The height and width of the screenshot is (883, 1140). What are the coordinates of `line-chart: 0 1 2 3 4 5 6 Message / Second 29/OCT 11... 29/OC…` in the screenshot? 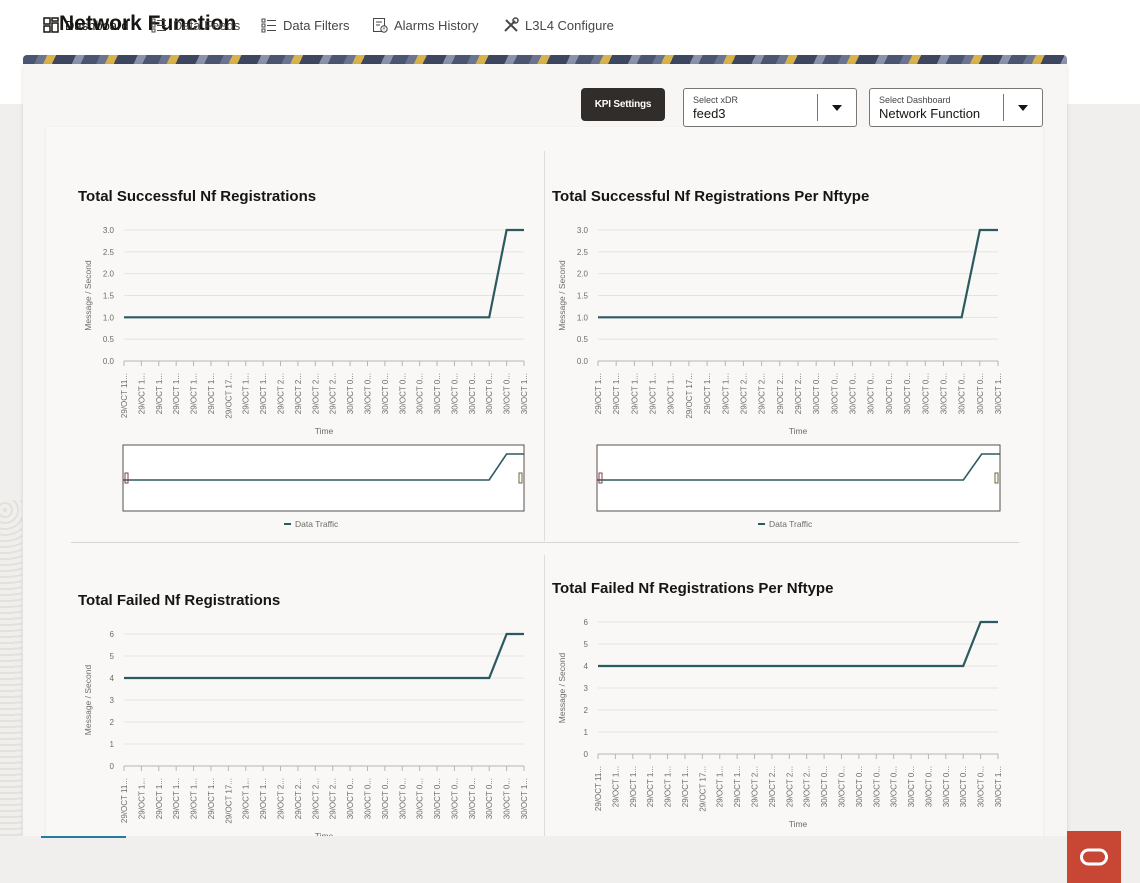 It's located at (306, 735).